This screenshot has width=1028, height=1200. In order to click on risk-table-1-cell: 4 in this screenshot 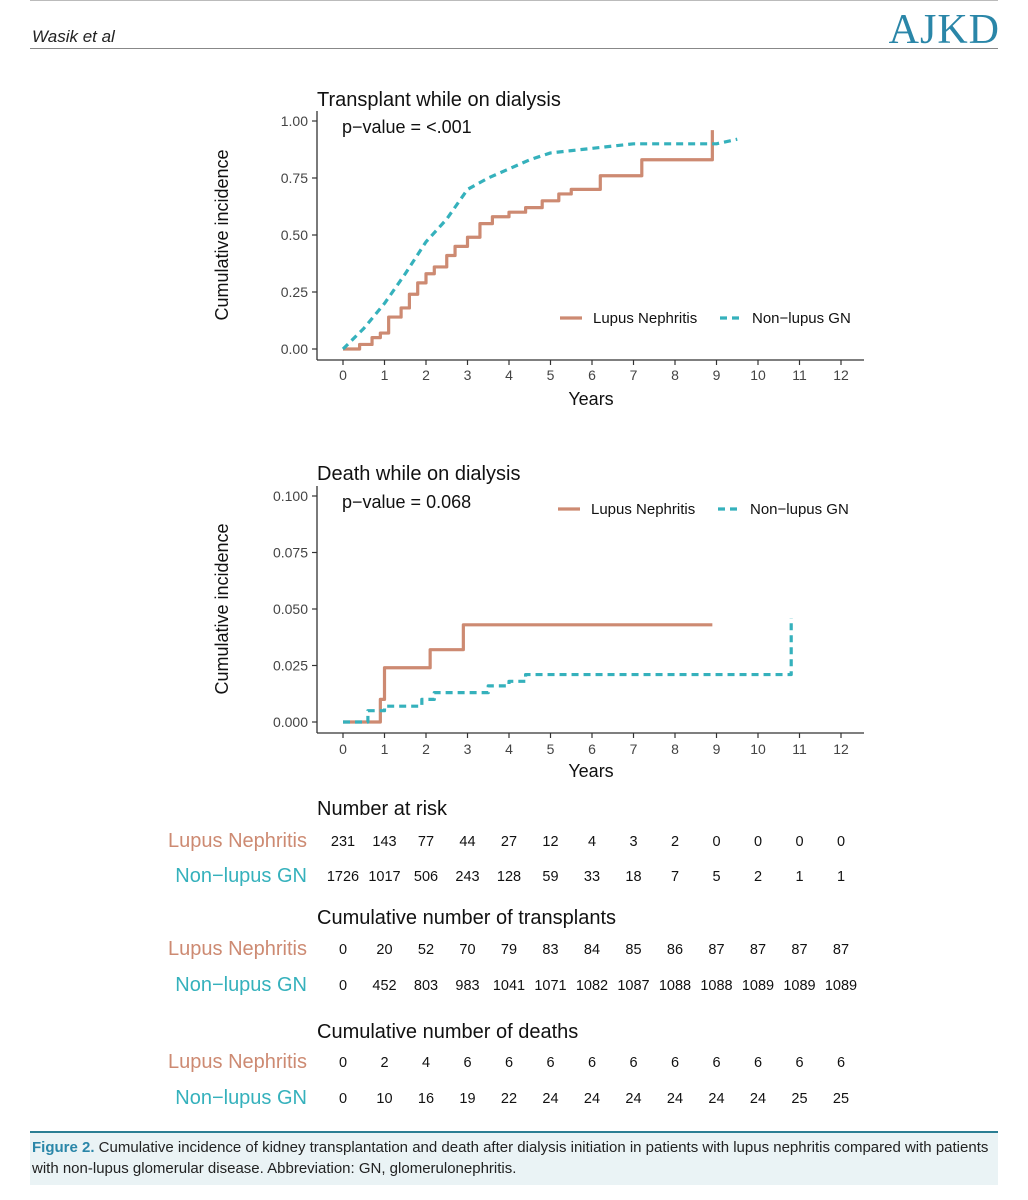, I will do `click(592, 842)`.